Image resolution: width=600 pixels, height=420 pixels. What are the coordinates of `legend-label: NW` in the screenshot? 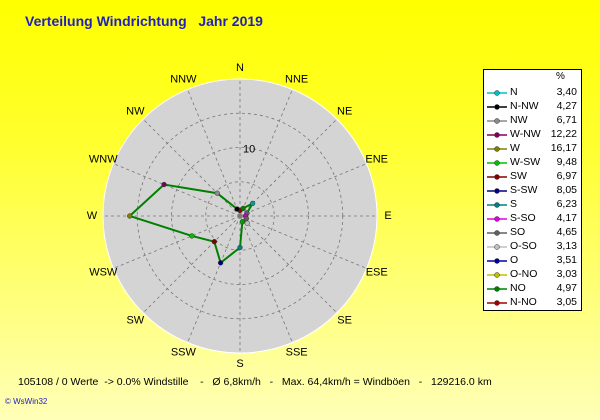 It's located at (519, 120).